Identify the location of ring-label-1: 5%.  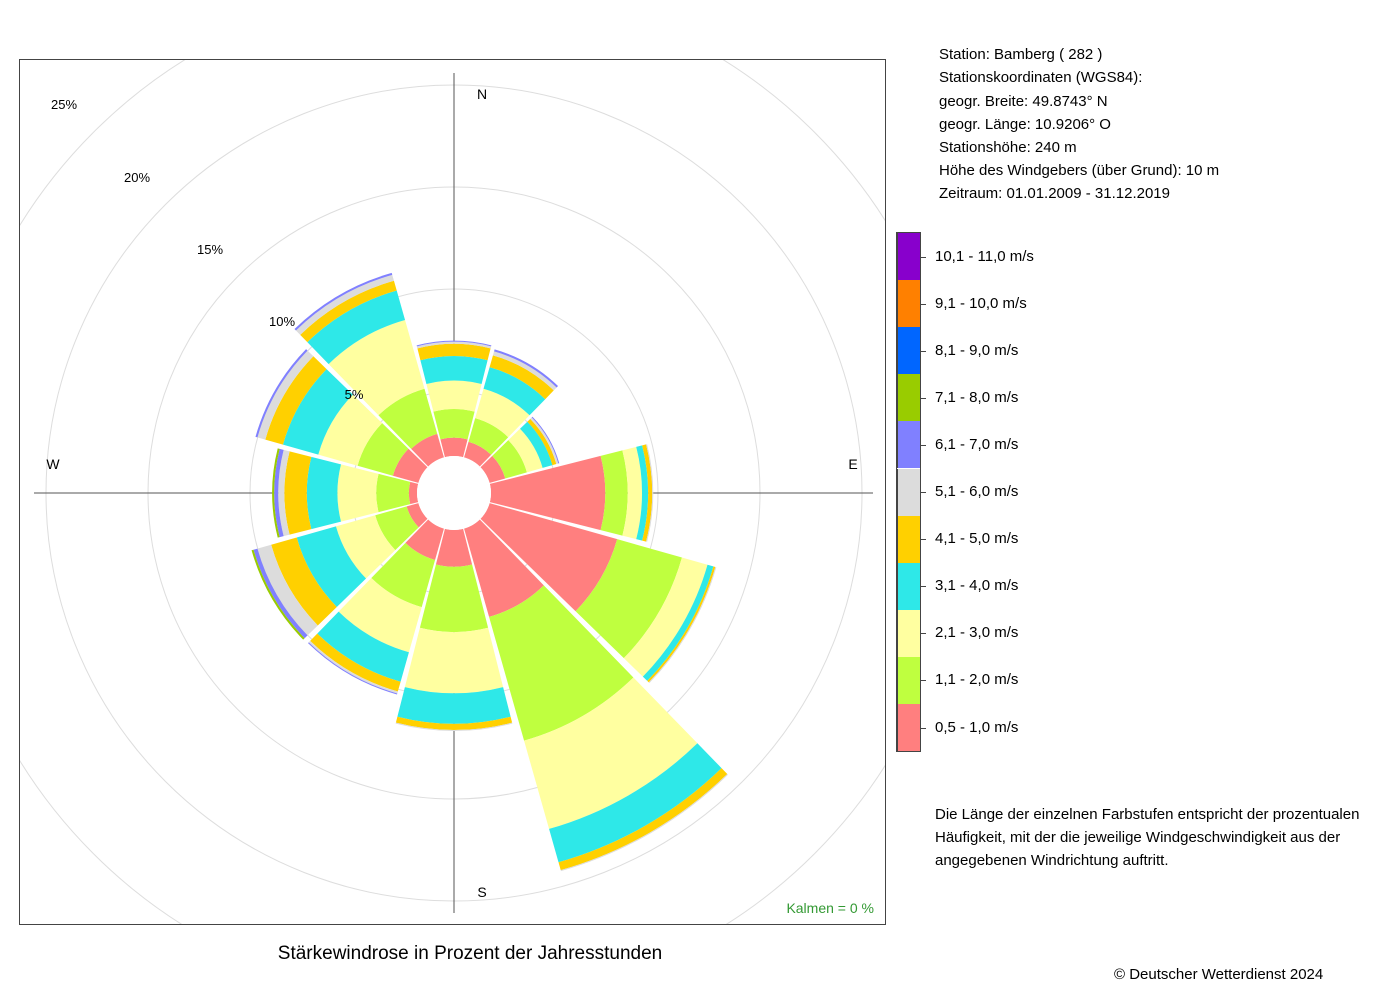
(354, 394).